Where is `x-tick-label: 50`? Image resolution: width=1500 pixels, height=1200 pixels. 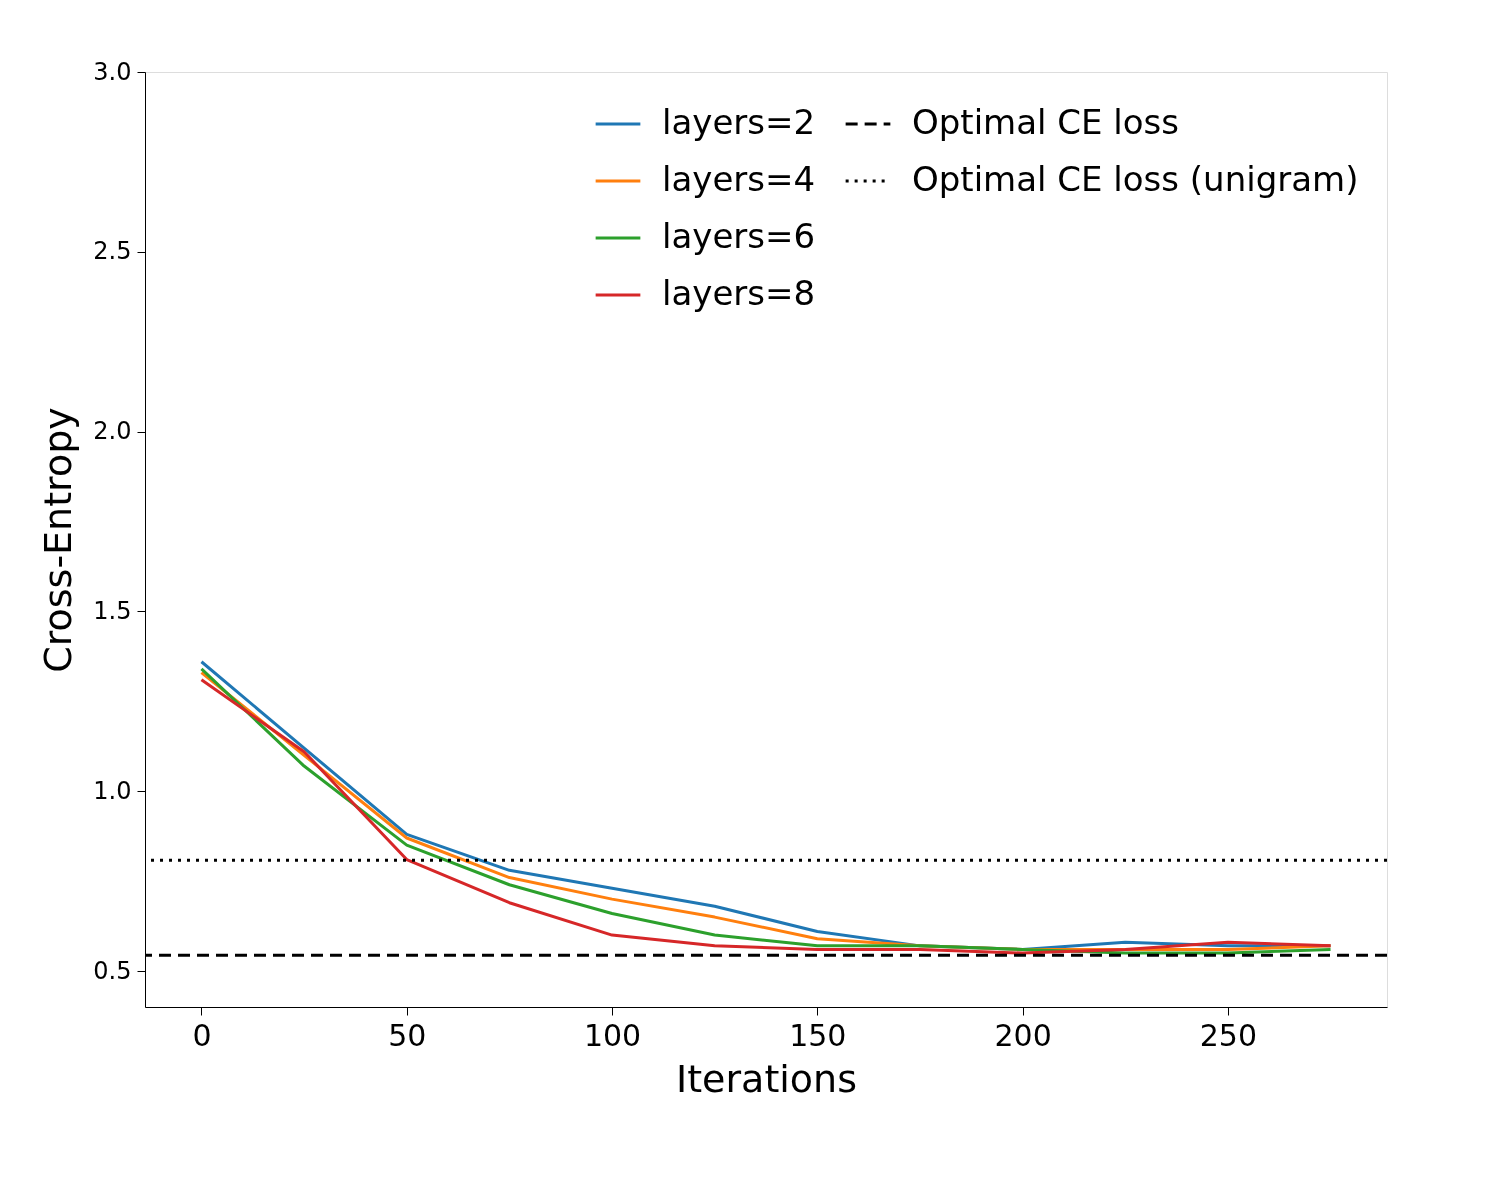 x-tick-label: 50 is located at coordinates (407, 1035).